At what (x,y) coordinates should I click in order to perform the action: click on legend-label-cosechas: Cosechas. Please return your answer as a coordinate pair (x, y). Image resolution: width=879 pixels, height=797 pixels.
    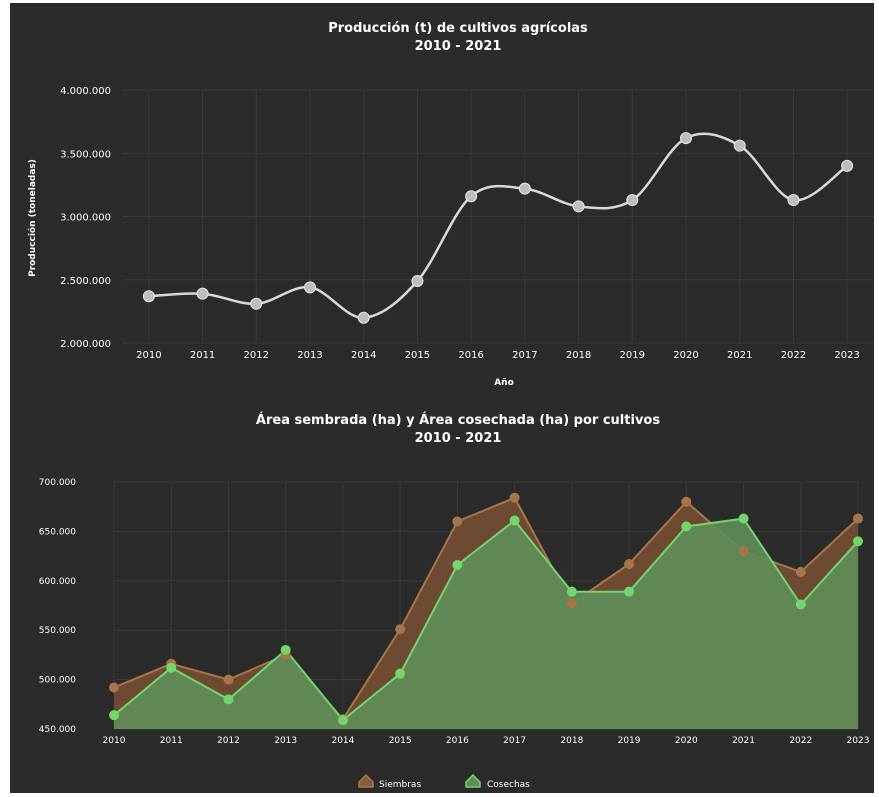
    Looking at the image, I should click on (508, 785).